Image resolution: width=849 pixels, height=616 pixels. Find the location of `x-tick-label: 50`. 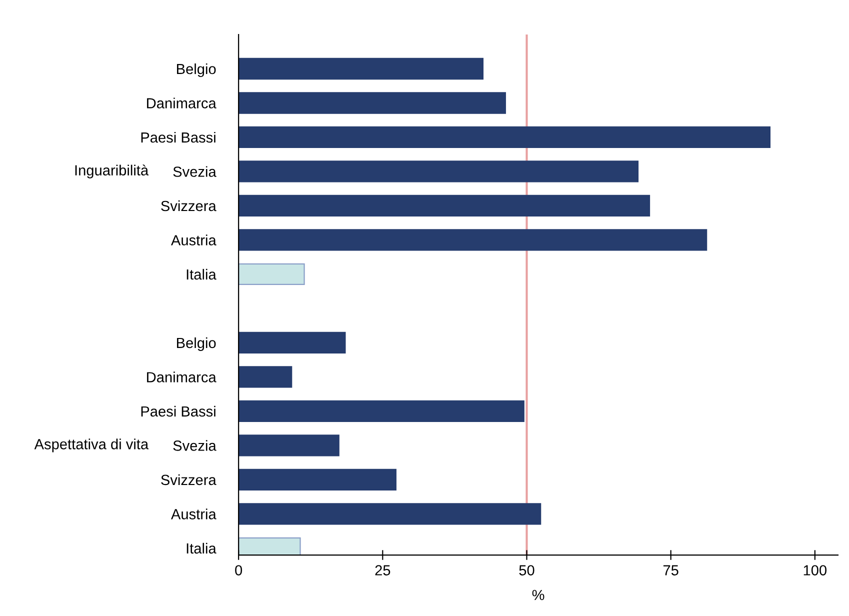

x-tick-label: 50 is located at coordinates (526, 570).